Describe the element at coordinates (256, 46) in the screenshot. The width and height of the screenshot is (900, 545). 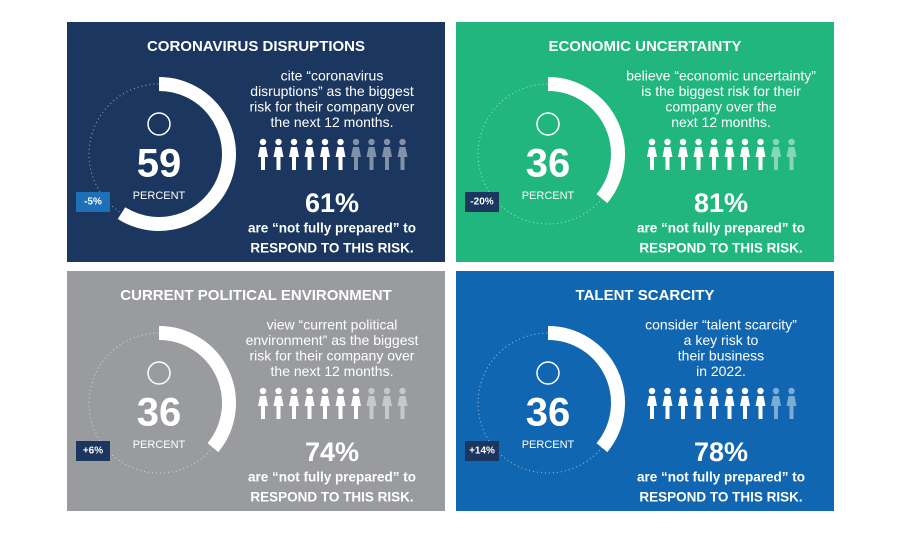
I see `panel-title: CORONAVIRUS DISRUPTIONS` at that location.